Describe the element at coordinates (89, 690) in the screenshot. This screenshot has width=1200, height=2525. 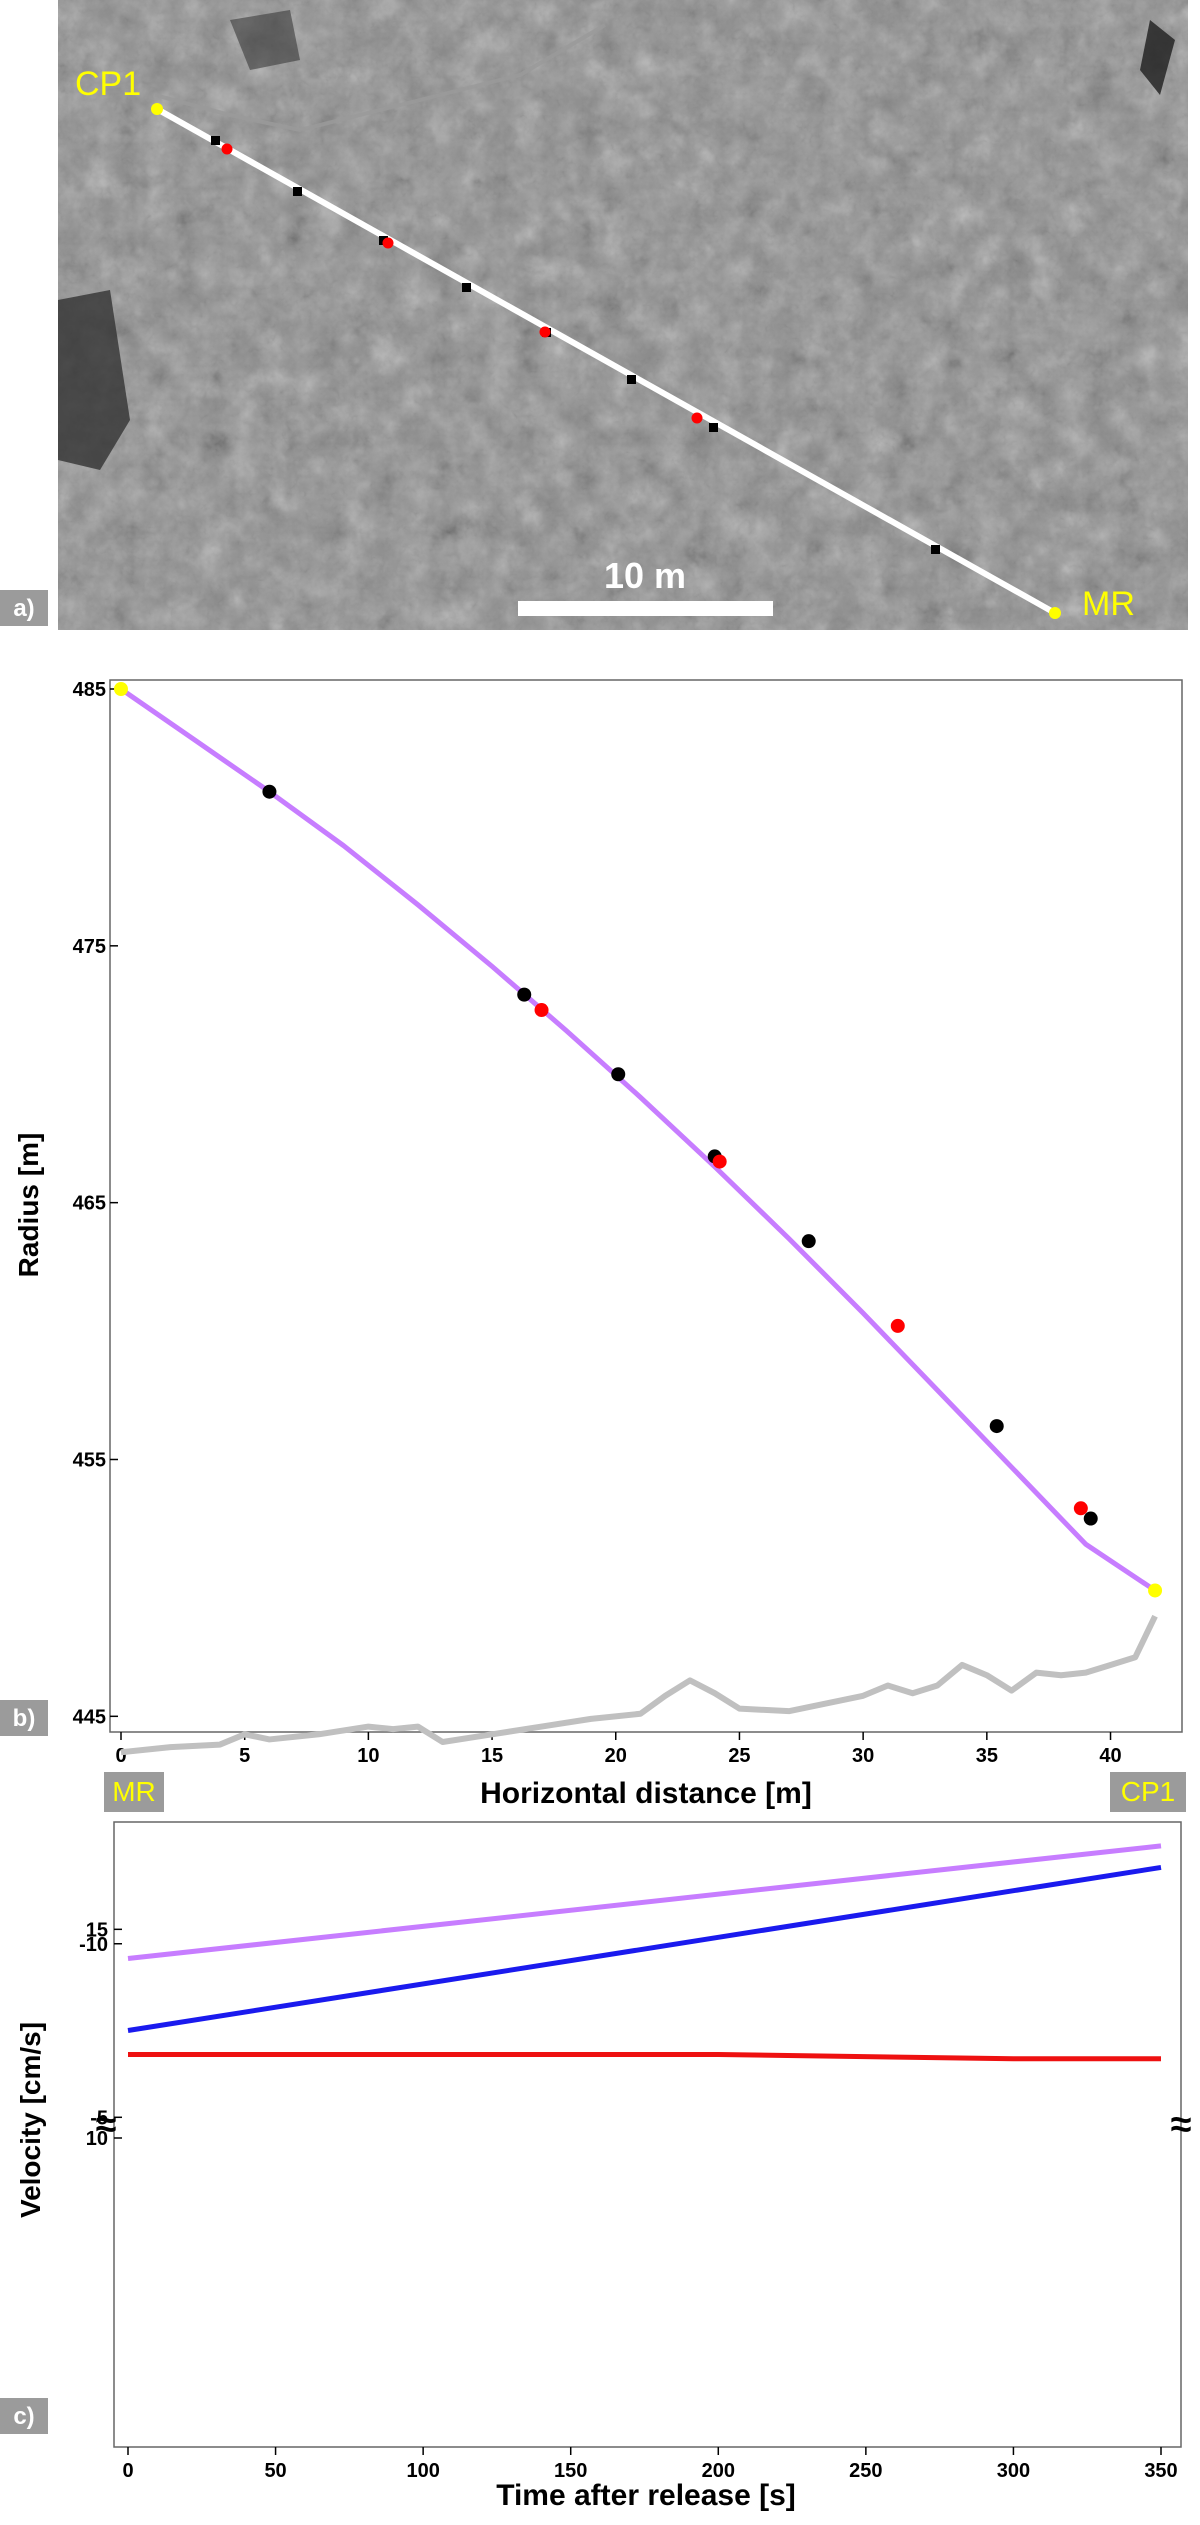
I see `b-y-tick-label: 485` at that location.